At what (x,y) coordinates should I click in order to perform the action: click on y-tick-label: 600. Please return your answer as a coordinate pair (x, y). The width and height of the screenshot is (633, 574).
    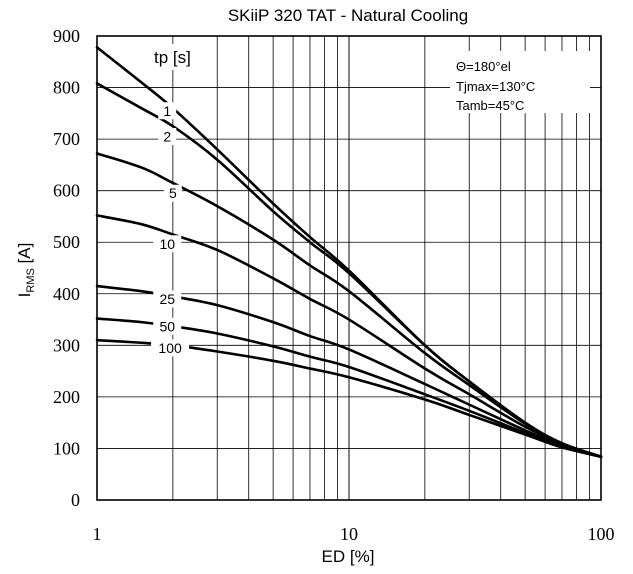
    Looking at the image, I should click on (66, 191).